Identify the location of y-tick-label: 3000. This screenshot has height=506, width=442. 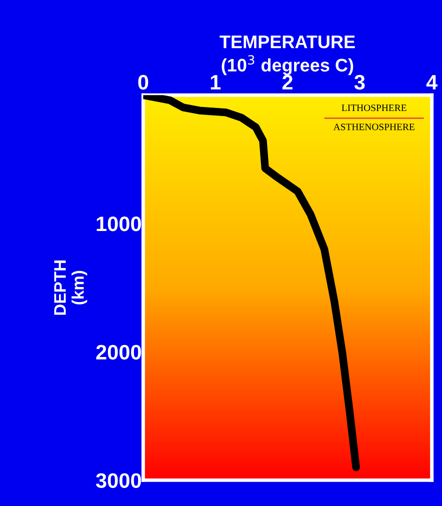
(118, 480).